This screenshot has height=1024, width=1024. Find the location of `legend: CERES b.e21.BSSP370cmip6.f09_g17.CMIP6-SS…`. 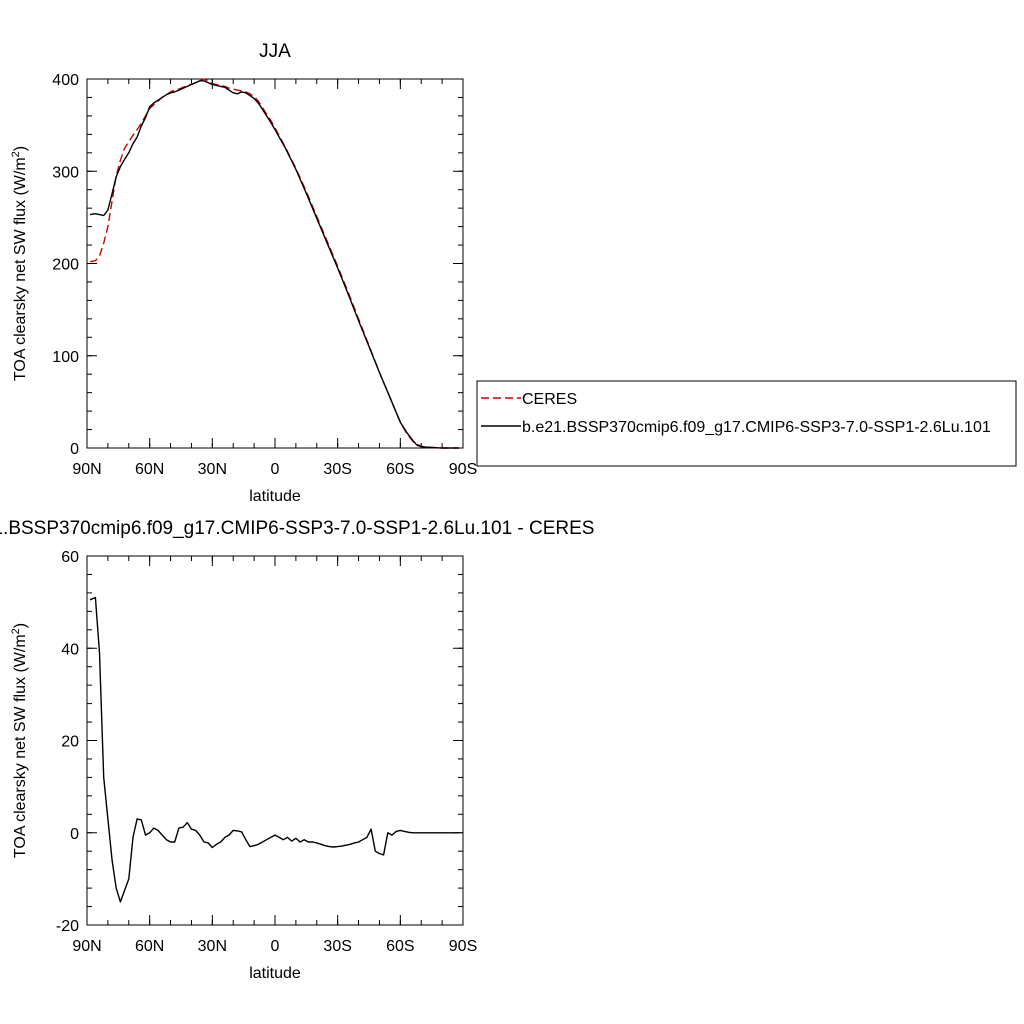

legend: CERES b.e21.BSSP370cmip6.f09_g17.CMIP6-SS… is located at coordinates (746, 423).